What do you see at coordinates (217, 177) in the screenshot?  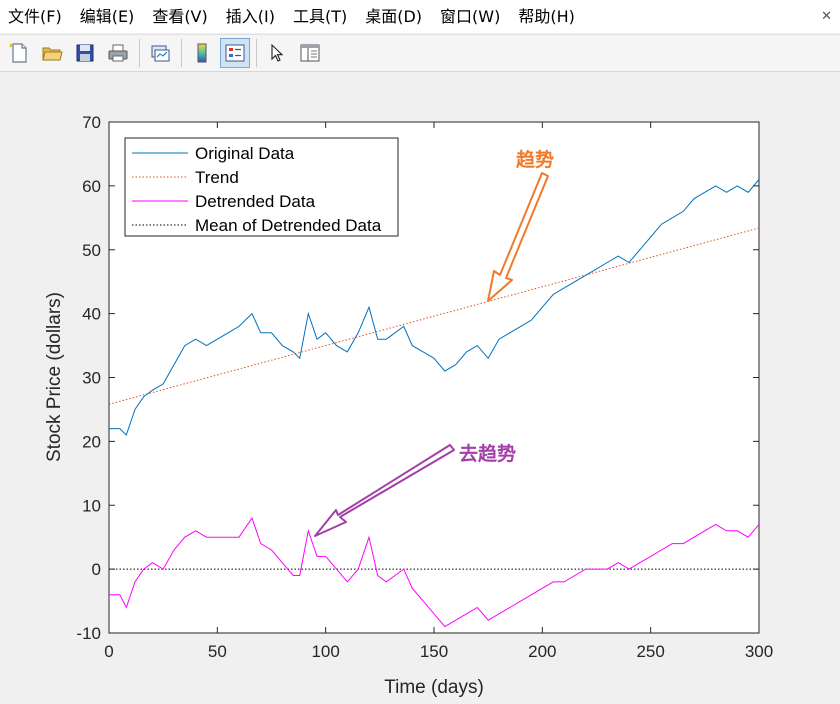 I see `legend-label-trend: Trend` at bounding box center [217, 177].